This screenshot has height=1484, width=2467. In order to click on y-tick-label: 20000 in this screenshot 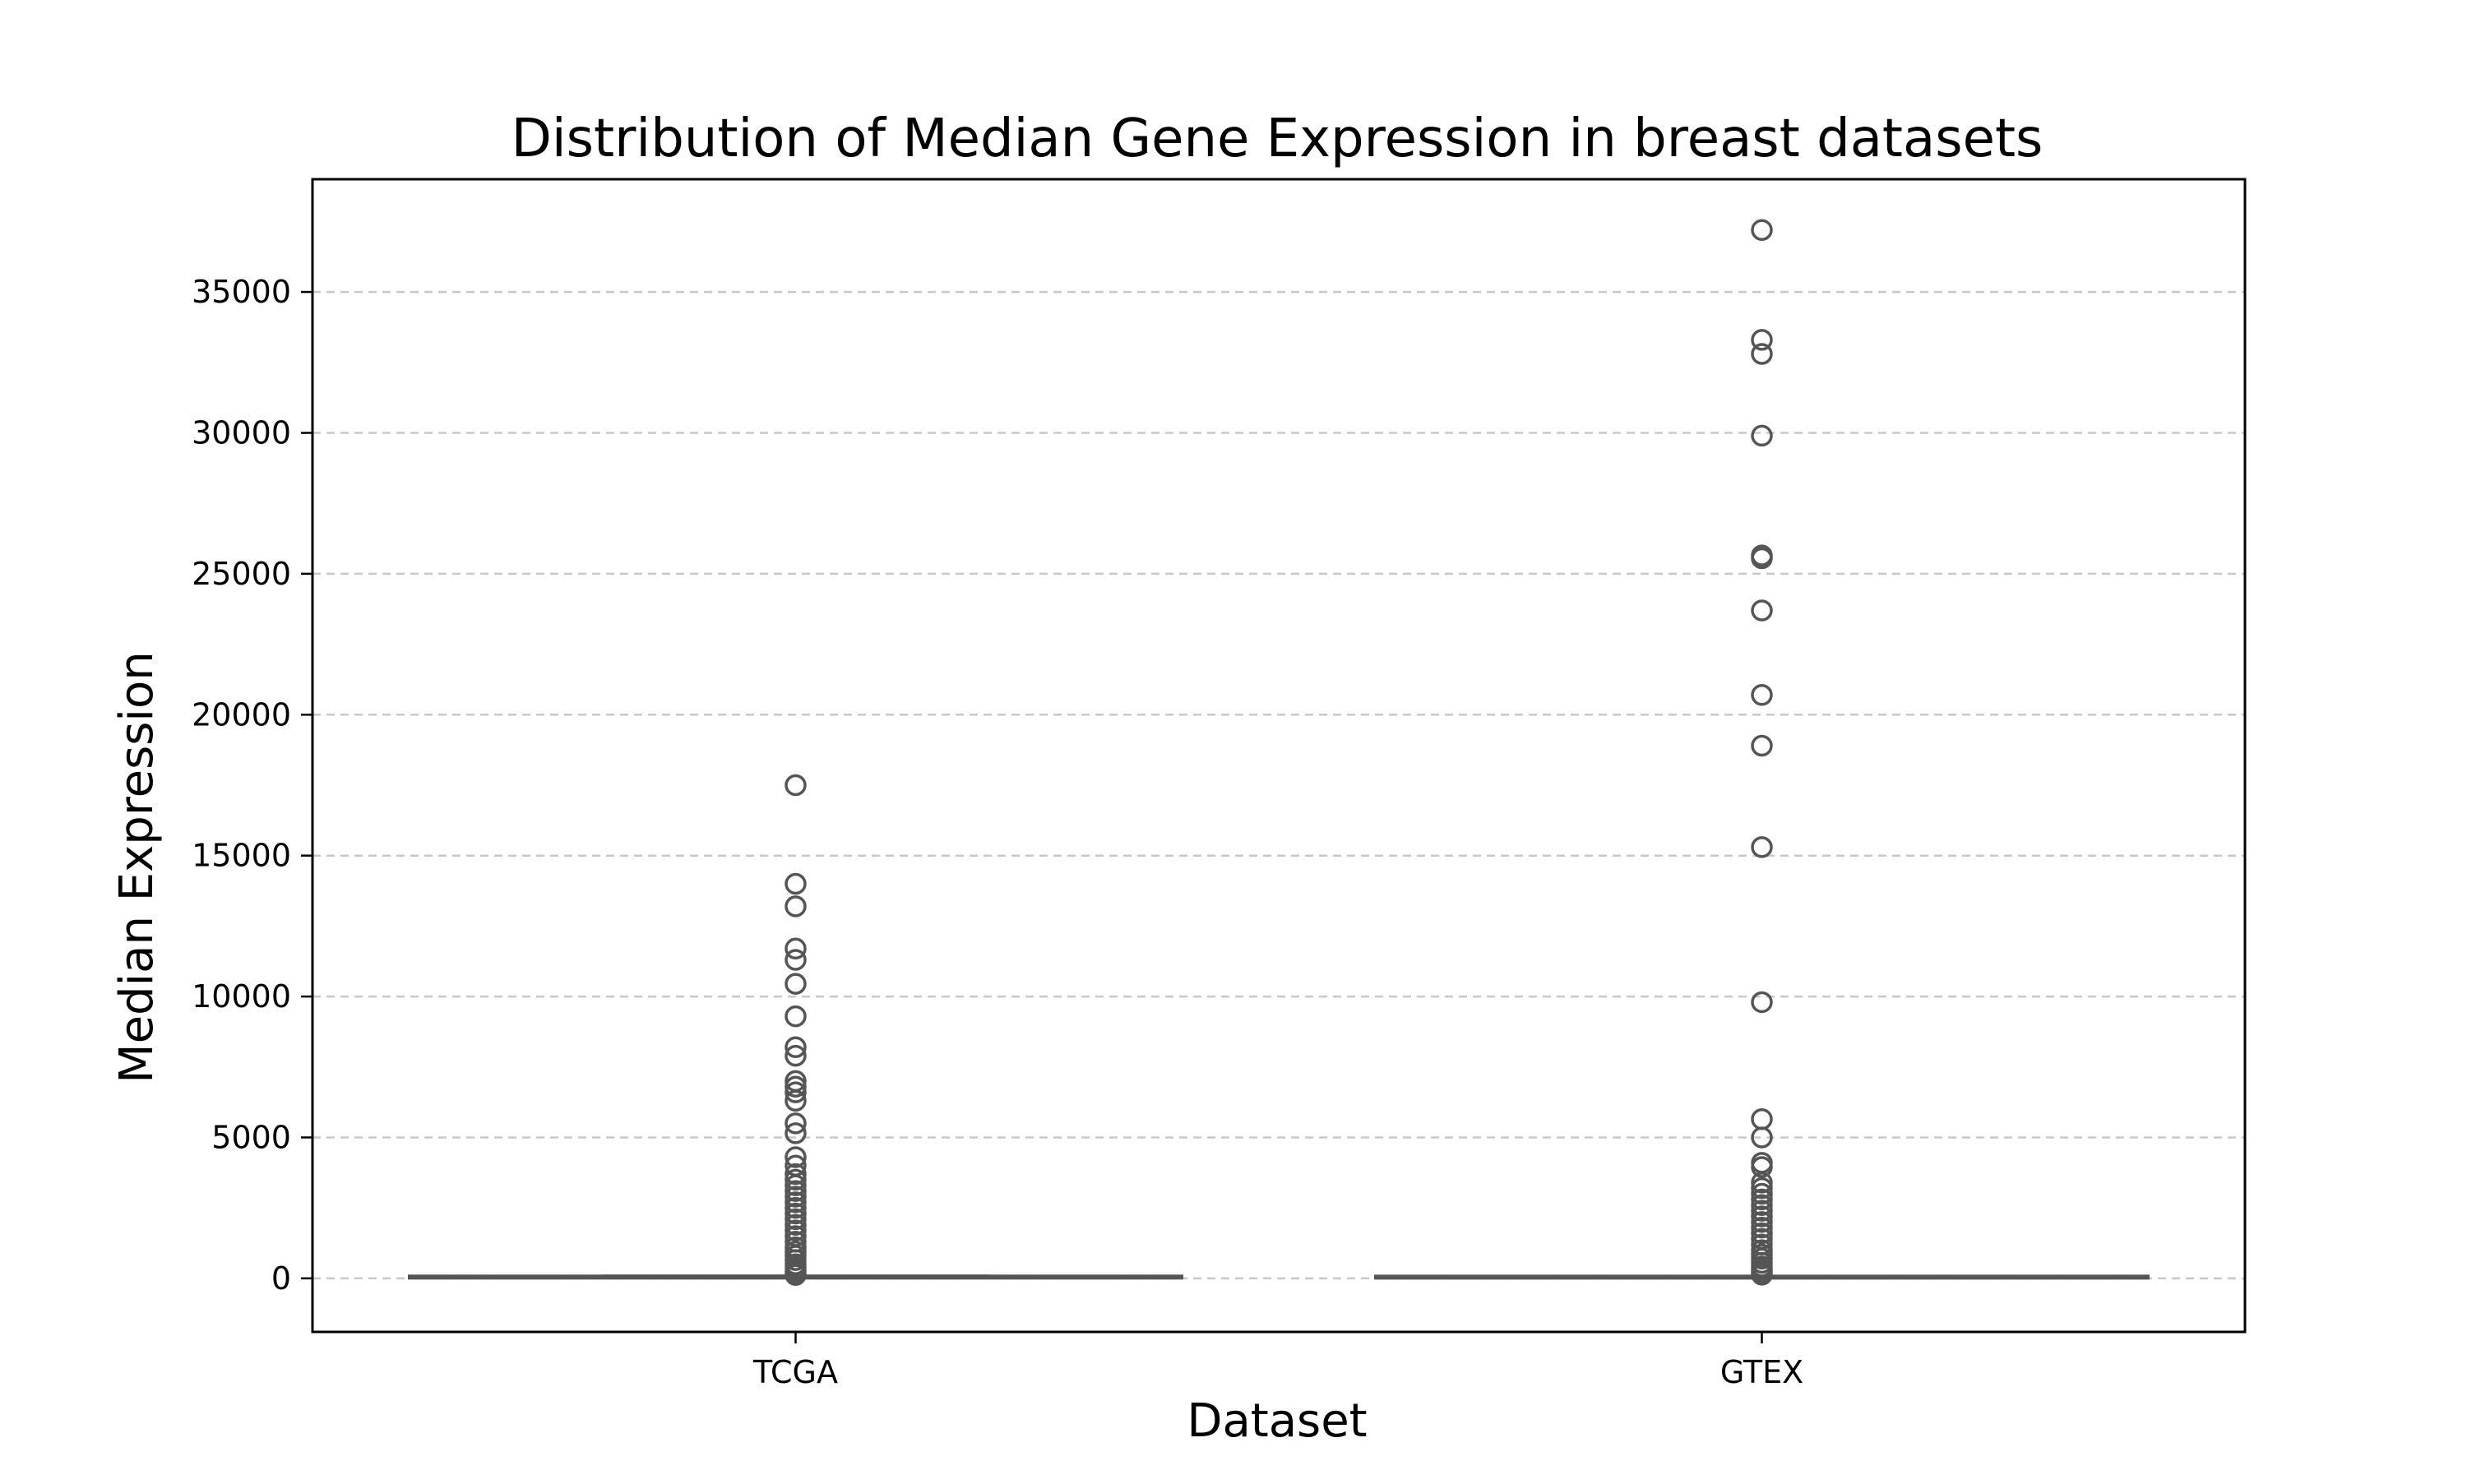, I will do `click(242, 715)`.